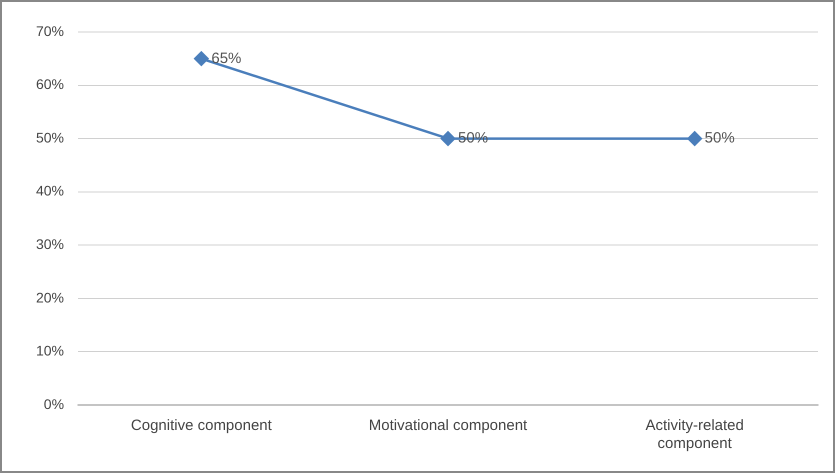 The image size is (835, 473). I want to click on data-label: 65%, so click(226, 58).